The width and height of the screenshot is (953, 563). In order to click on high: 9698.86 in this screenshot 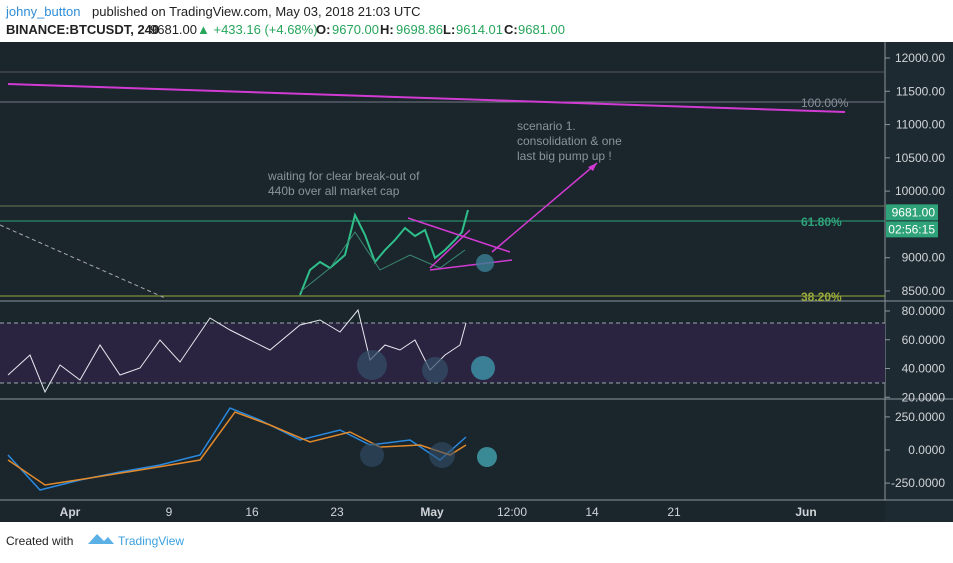, I will do `click(419, 29)`.